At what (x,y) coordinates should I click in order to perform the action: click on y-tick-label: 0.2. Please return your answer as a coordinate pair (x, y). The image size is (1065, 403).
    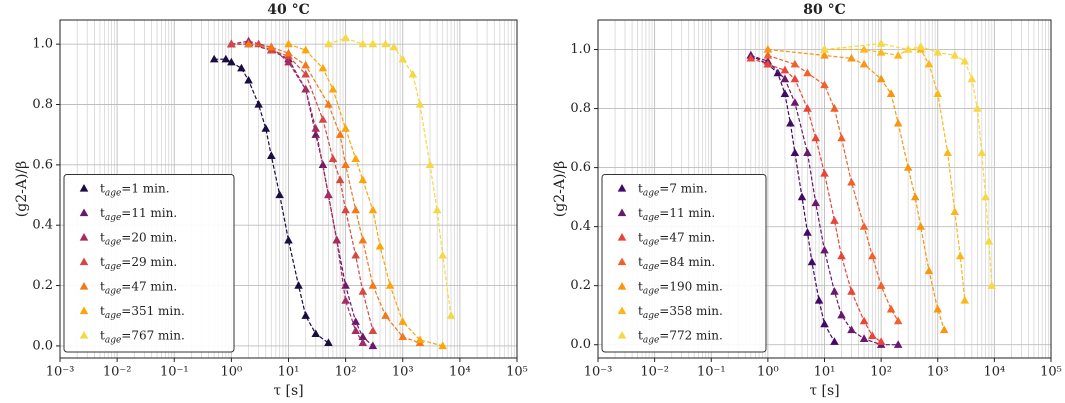
    Looking at the image, I should click on (42, 285).